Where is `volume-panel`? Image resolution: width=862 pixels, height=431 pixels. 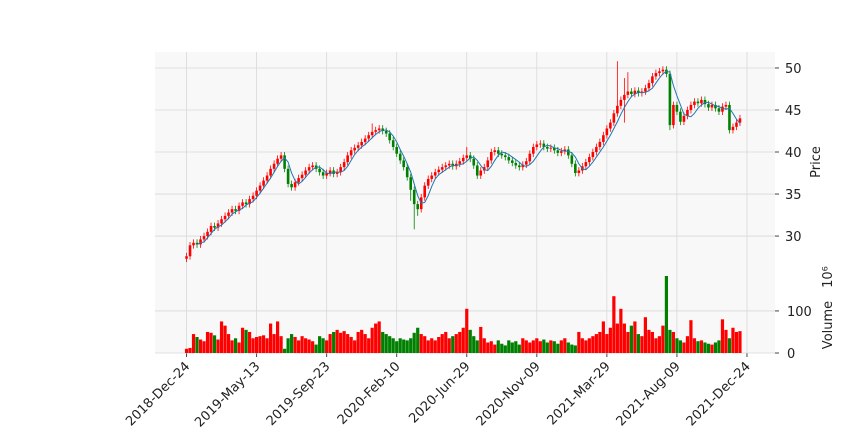
volume-panel is located at coordinates (465, 310).